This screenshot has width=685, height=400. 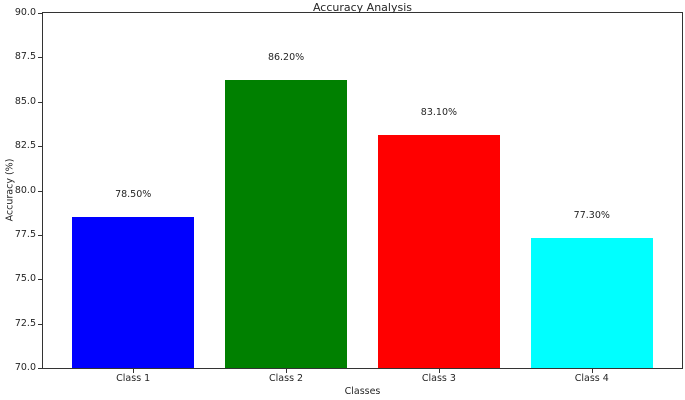 I want to click on bar-value-label: 78.50%, so click(x=133, y=195).